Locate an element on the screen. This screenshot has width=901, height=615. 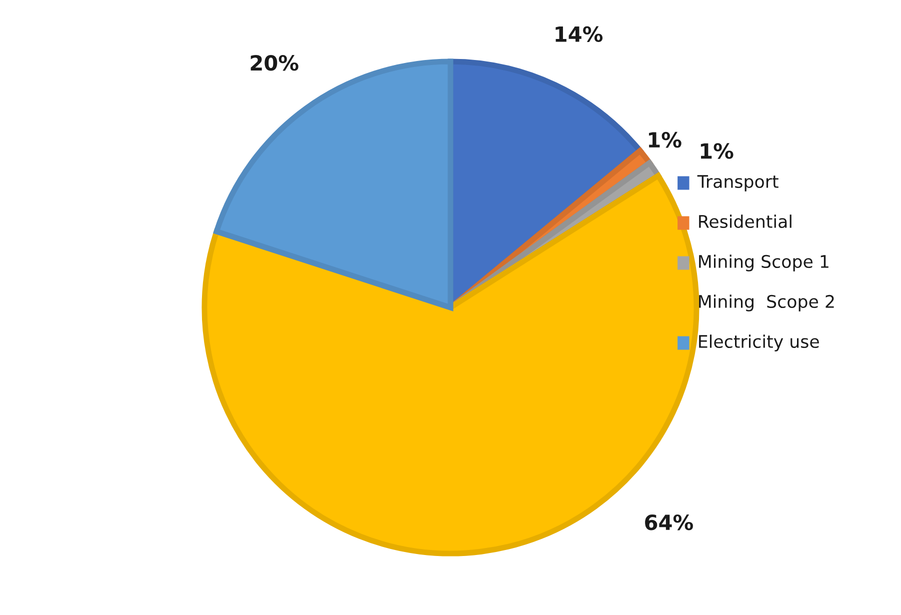
legend-label: Residential is located at coordinates (745, 221).